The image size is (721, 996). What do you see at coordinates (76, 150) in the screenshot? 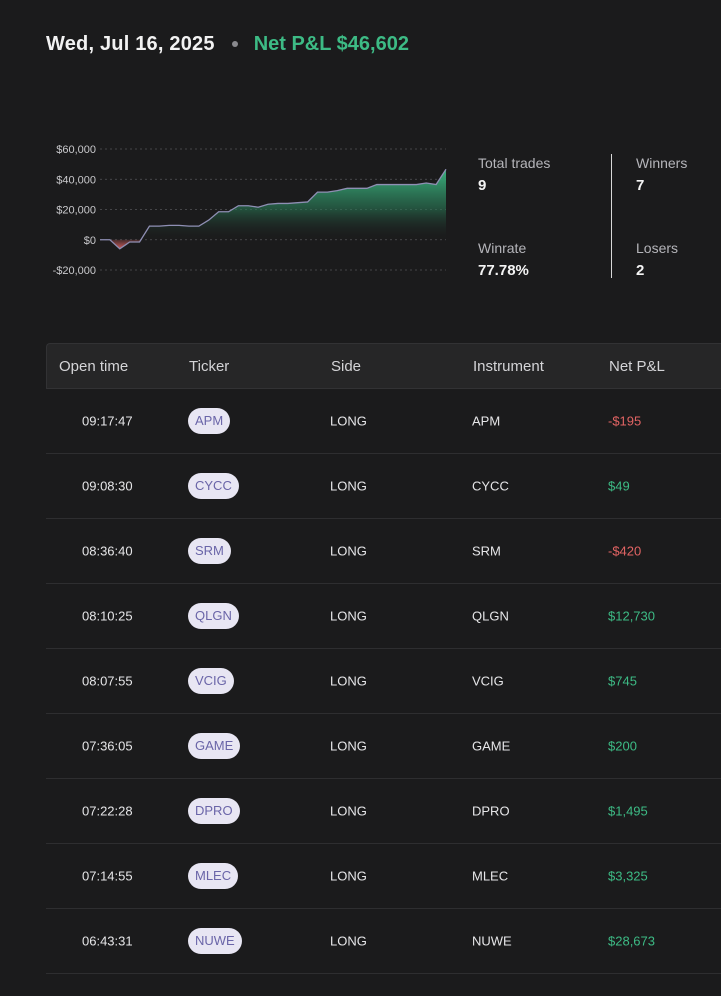
I see `y-tick-label: $60,000` at bounding box center [76, 150].